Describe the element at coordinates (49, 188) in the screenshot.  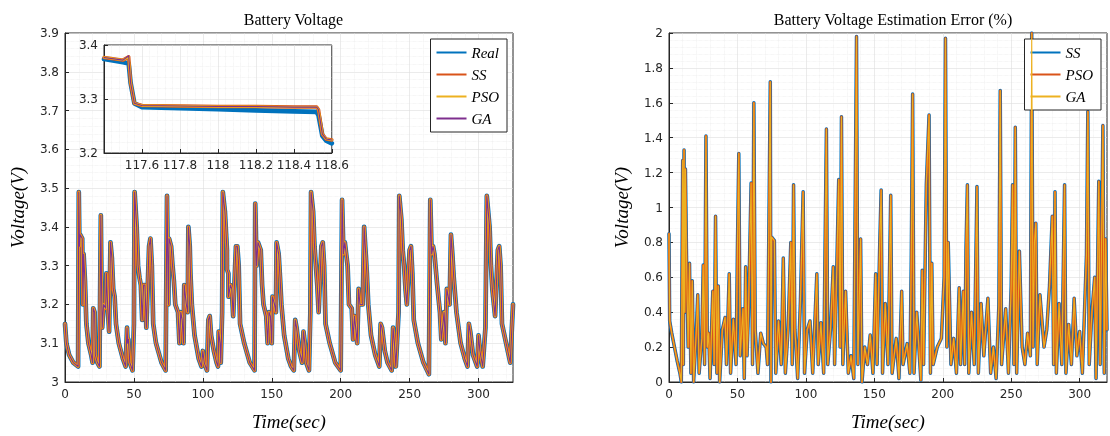
I see `y-tick-label: 3.5` at that location.